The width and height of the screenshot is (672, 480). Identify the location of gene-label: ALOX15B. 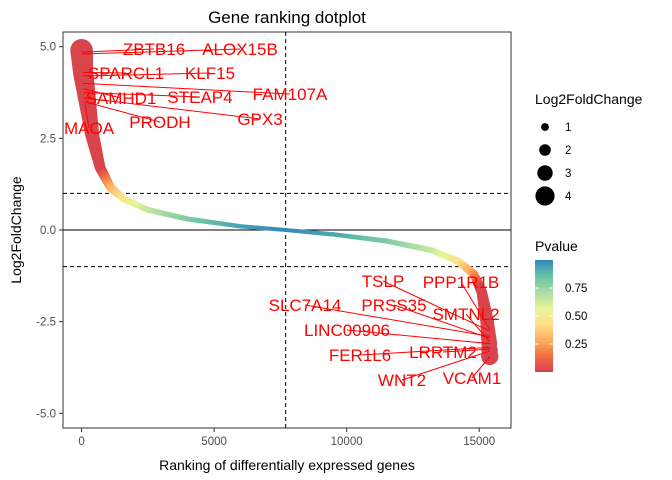
(240, 49).